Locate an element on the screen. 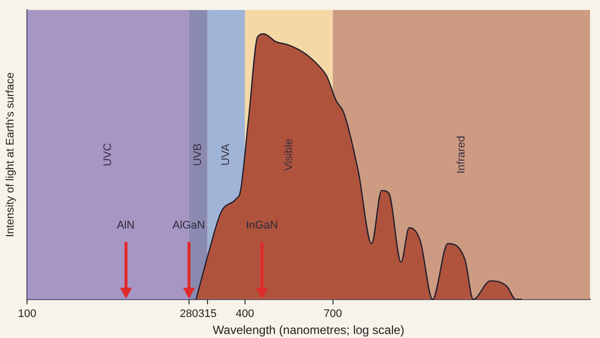  band-label: Infrared is located at coordinates (461, 155).